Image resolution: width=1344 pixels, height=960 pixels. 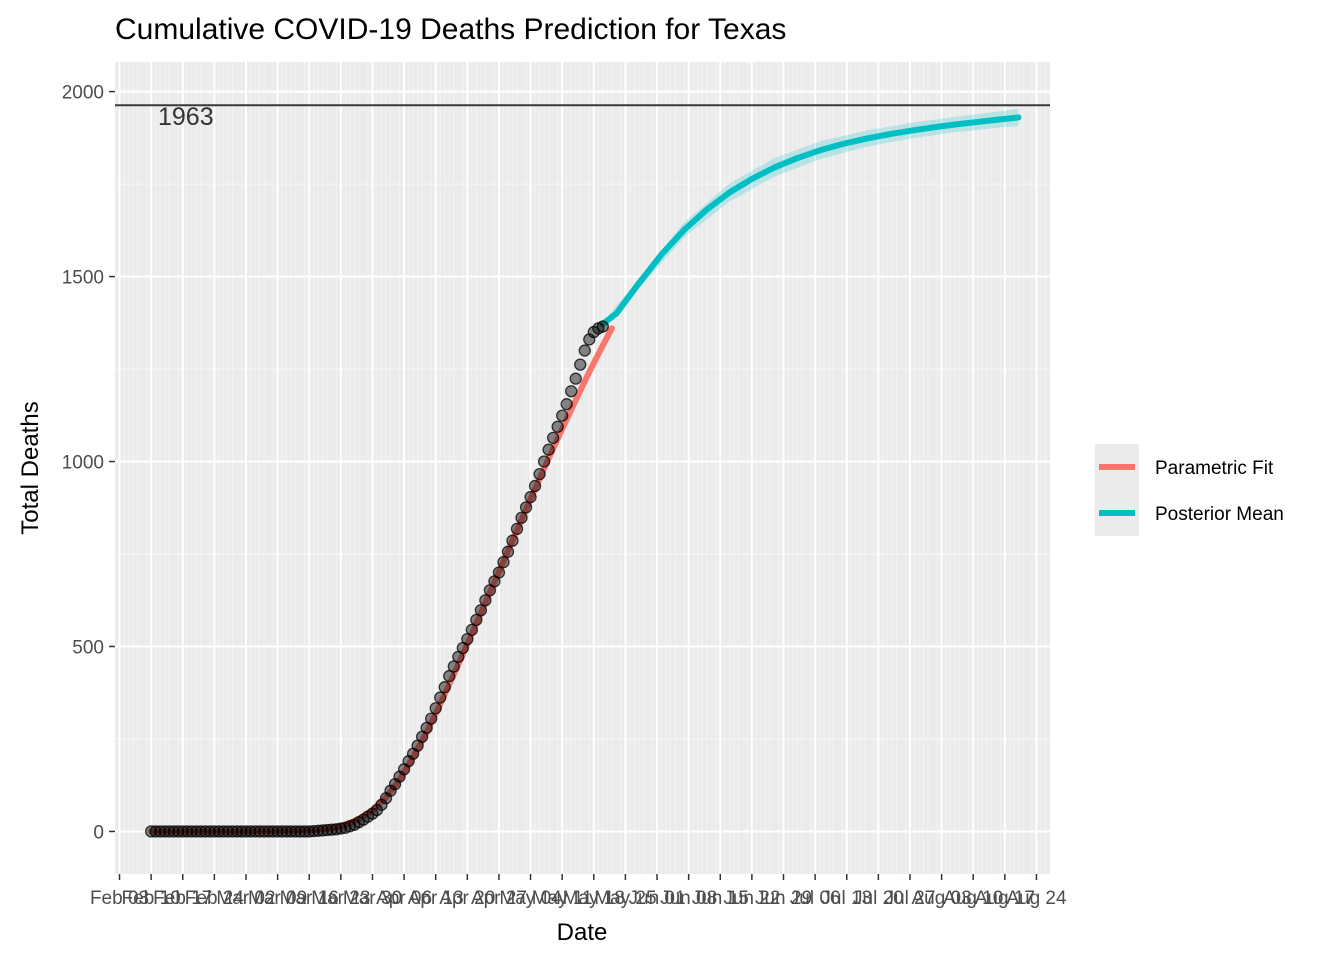 I want to click on x-tick-label: Aug 17, so click(x=1005, y=898).